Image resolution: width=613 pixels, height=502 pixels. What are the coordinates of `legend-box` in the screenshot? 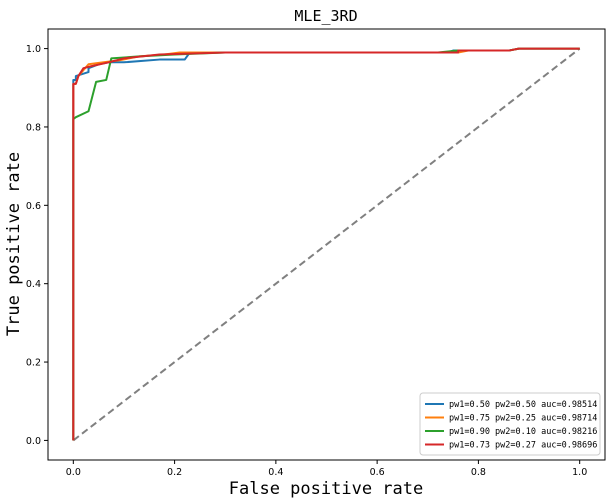 It's located at (510, 424).